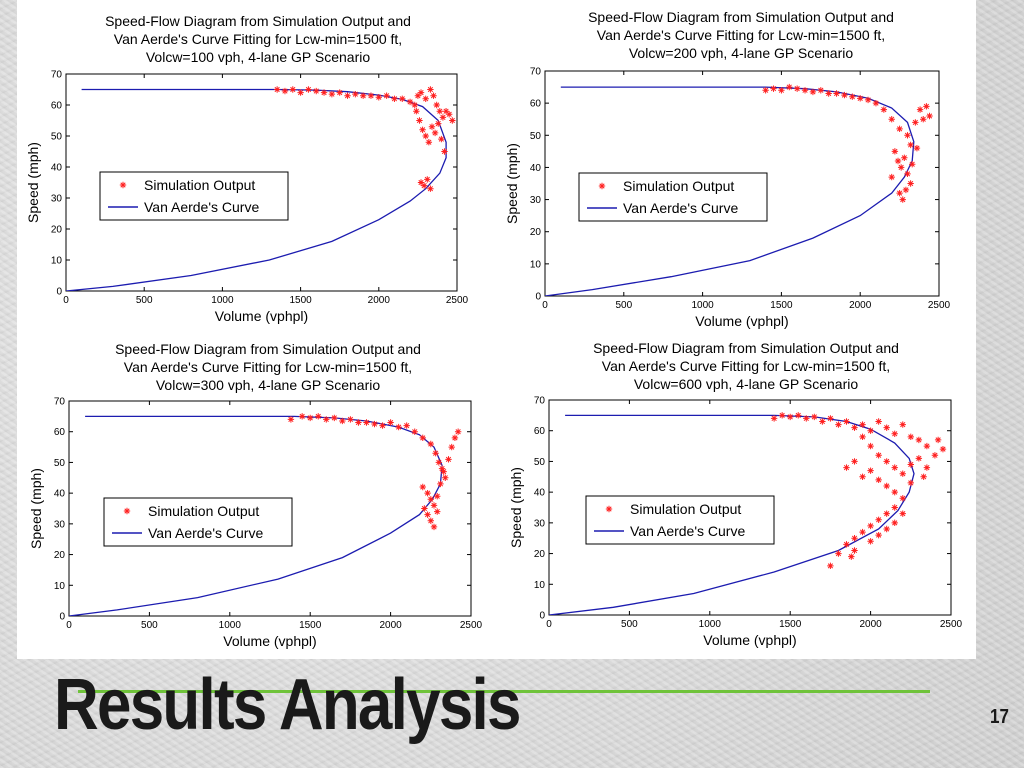 This screenshot has height=768, width=1024. I want to click on chart-title-line: Volcw=600 vph, 4-lane GP Scenario, so click(746, 384).